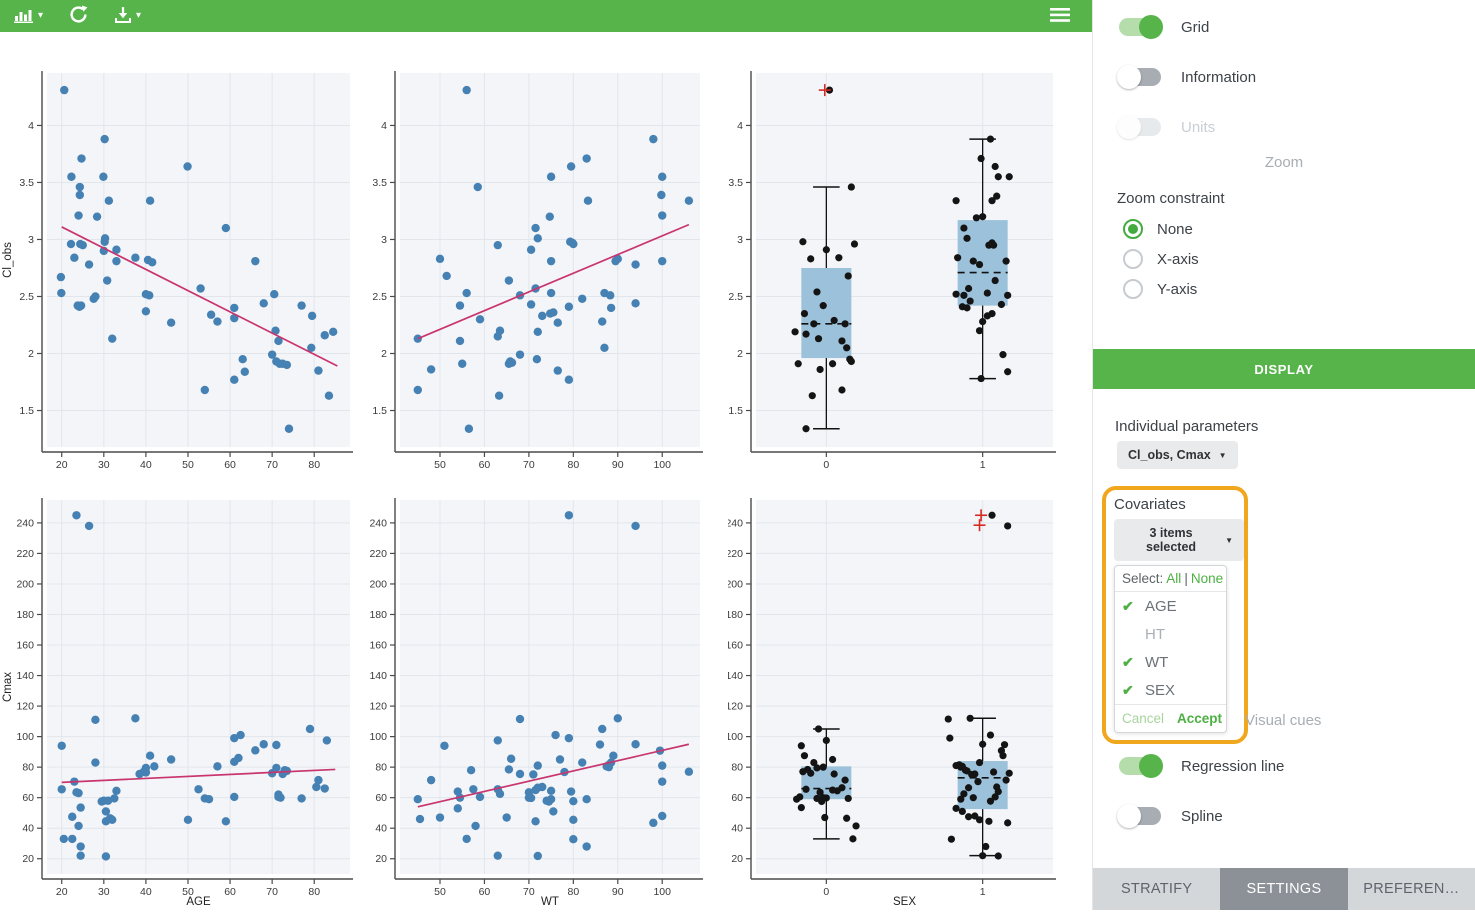 The image size is (1475, 915). Describe the element at coordinates (1150, 504) in the screenshot. I see `covariates-label: Covariates` at that location.